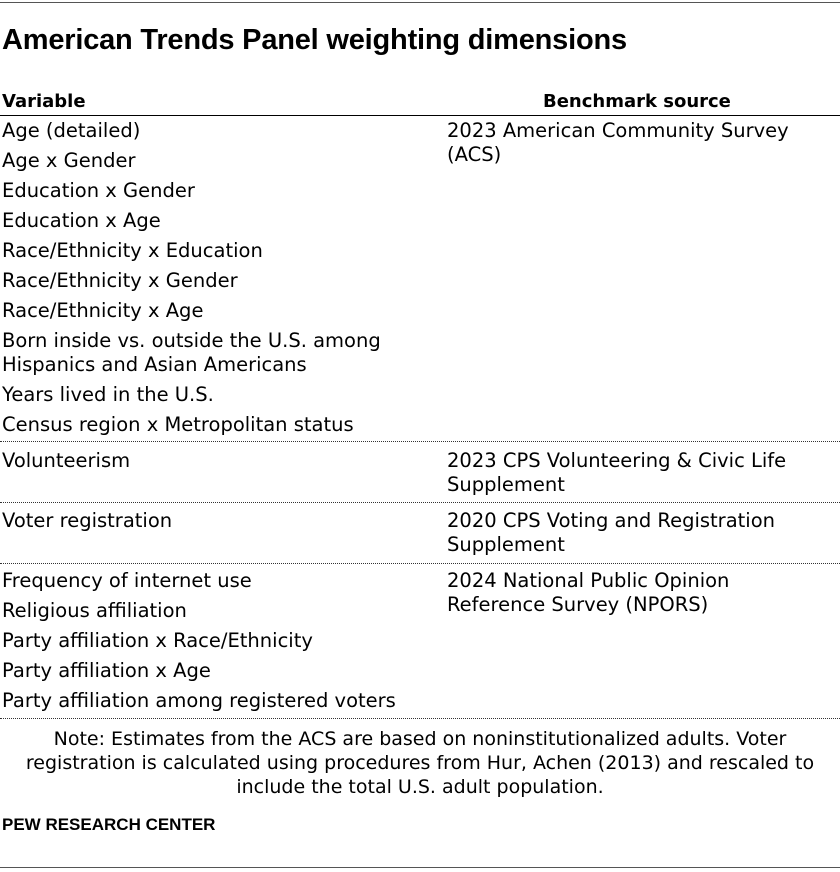 The image size is (840, 872). Describe the element at coordinates (66, 460) in the screenshot. I see `variable-item: Volunteerism` at that location.